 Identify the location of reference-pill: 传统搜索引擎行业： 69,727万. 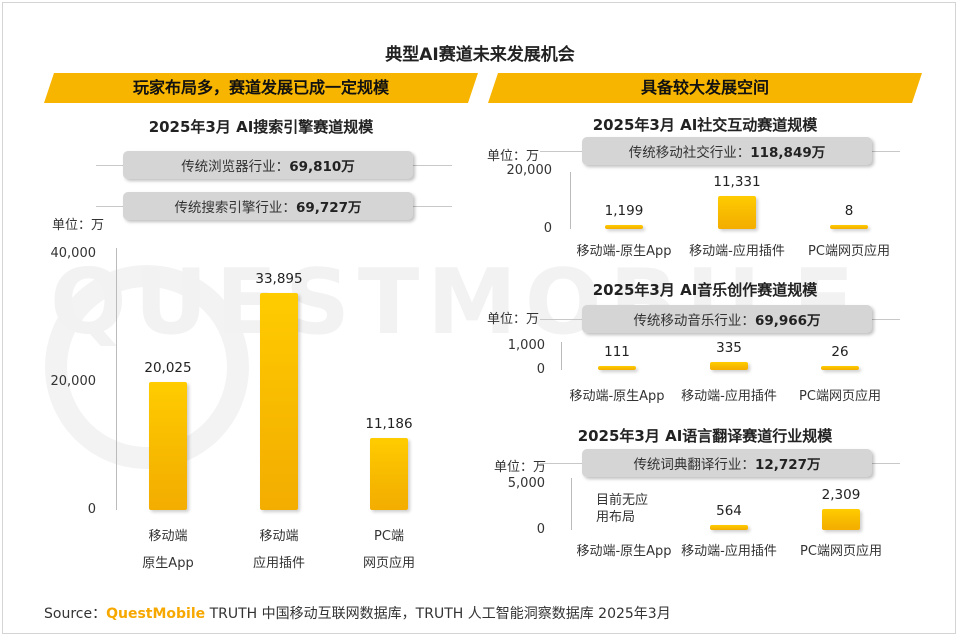
(268, 206).